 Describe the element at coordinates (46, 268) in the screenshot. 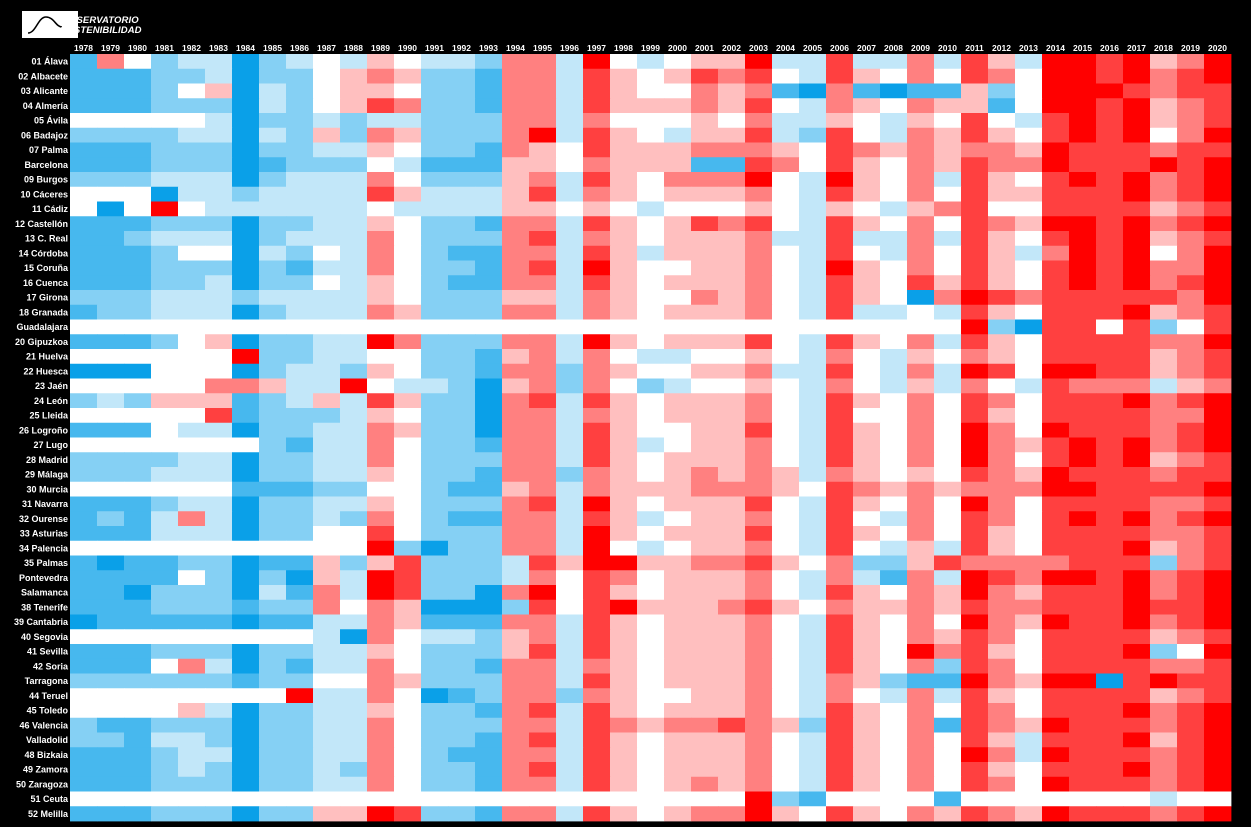

I see `y-tick-label: 15 Coruña` at that location.